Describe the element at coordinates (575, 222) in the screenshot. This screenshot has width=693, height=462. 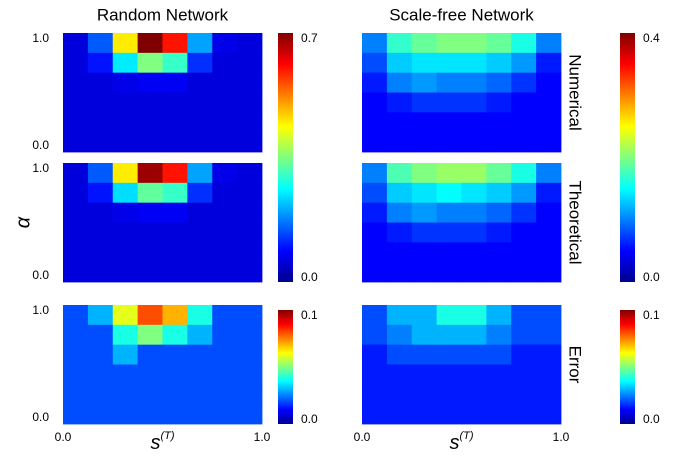
I see `row-label: Theoretical` at that location.